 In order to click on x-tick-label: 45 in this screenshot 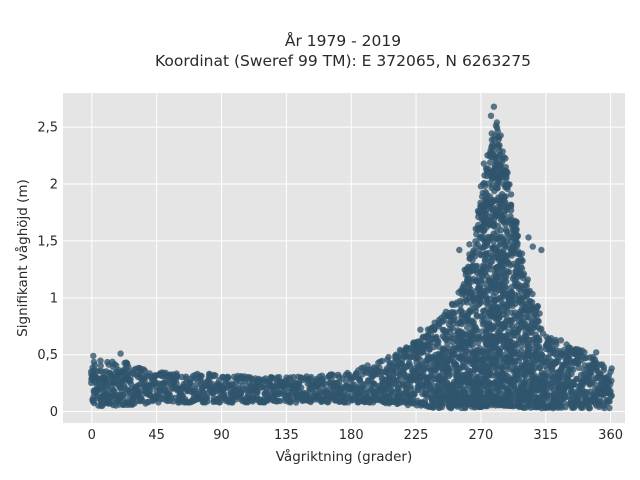, I will do `click(156, 435)`.